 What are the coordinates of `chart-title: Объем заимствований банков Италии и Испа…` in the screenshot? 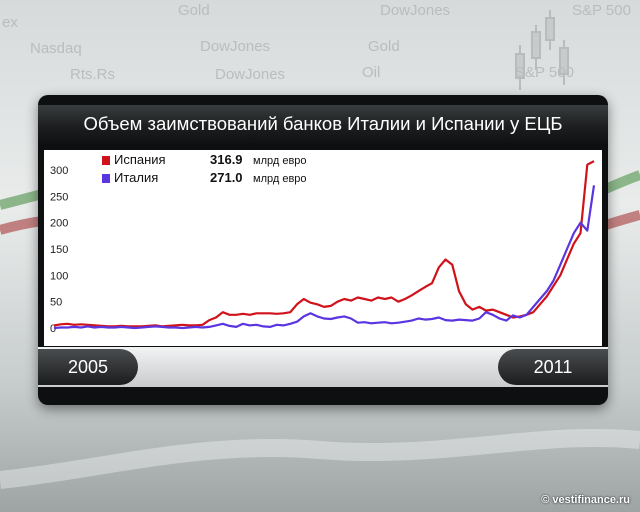 It's located at (323, 124).